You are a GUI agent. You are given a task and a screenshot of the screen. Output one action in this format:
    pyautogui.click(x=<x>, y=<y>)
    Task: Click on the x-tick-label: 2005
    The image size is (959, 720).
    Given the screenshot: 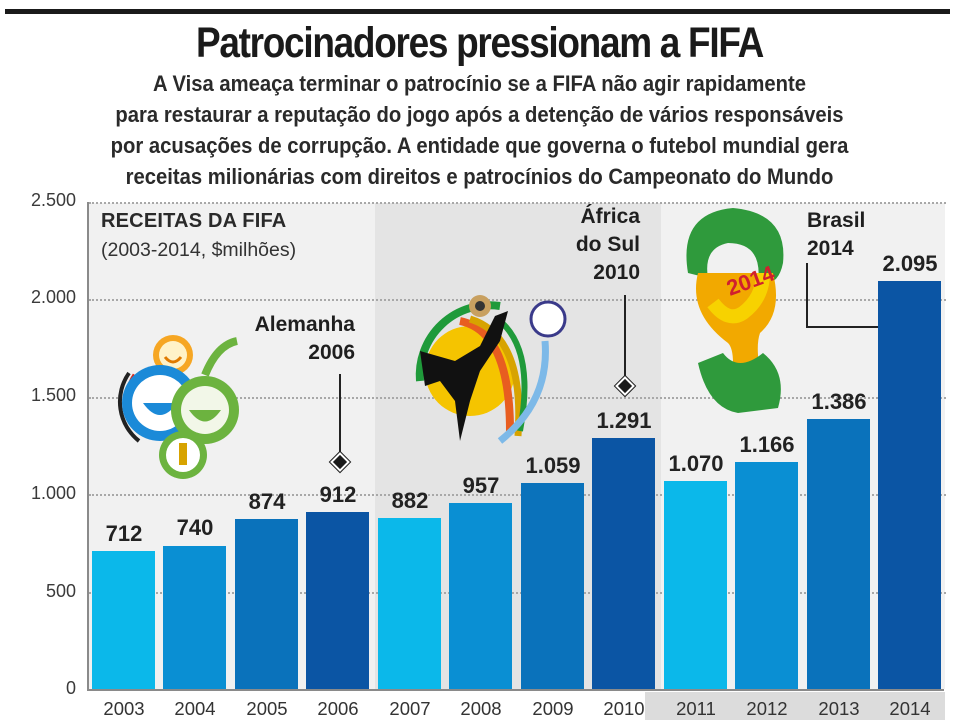 What is the action you would take?
    pyautogui.click(x=267, y=708)
    